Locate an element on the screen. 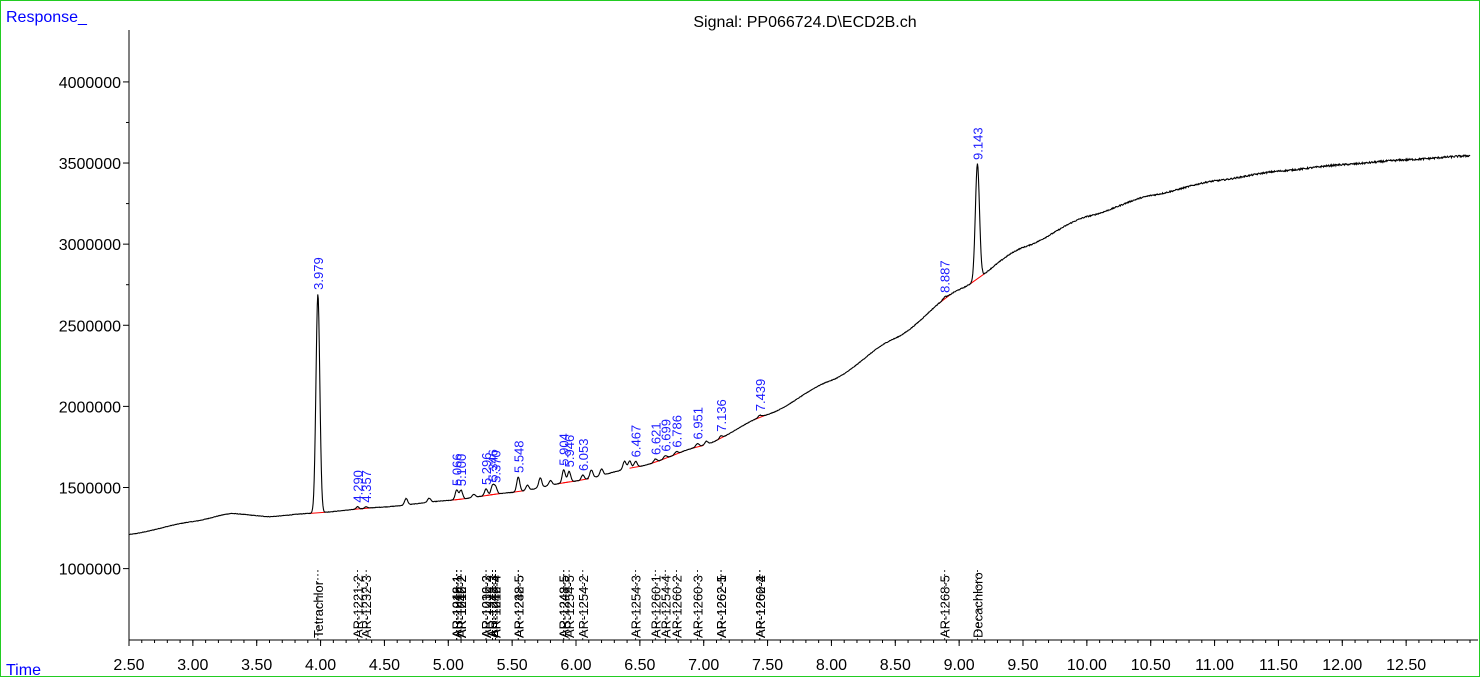 The image size is (1482, 679). compound-label: AR-1232-5 is located at coordinates (518, 606).